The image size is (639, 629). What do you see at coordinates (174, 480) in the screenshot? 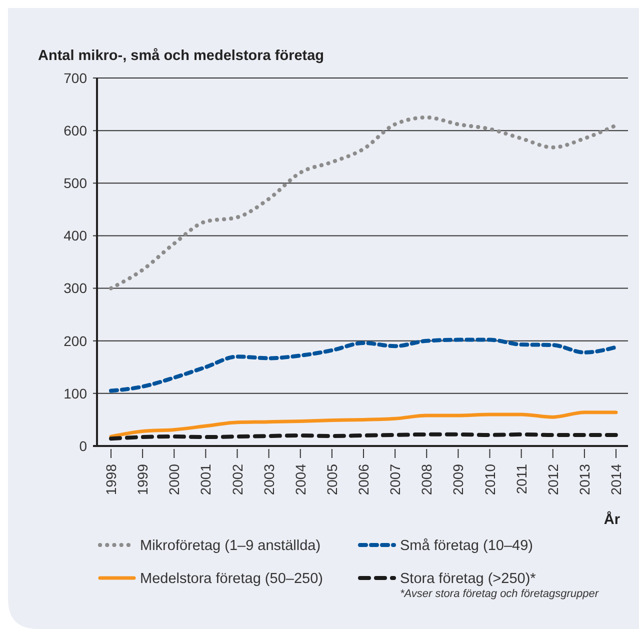
I see `x-tick-label: 2000` at bounding box center [174, 480].